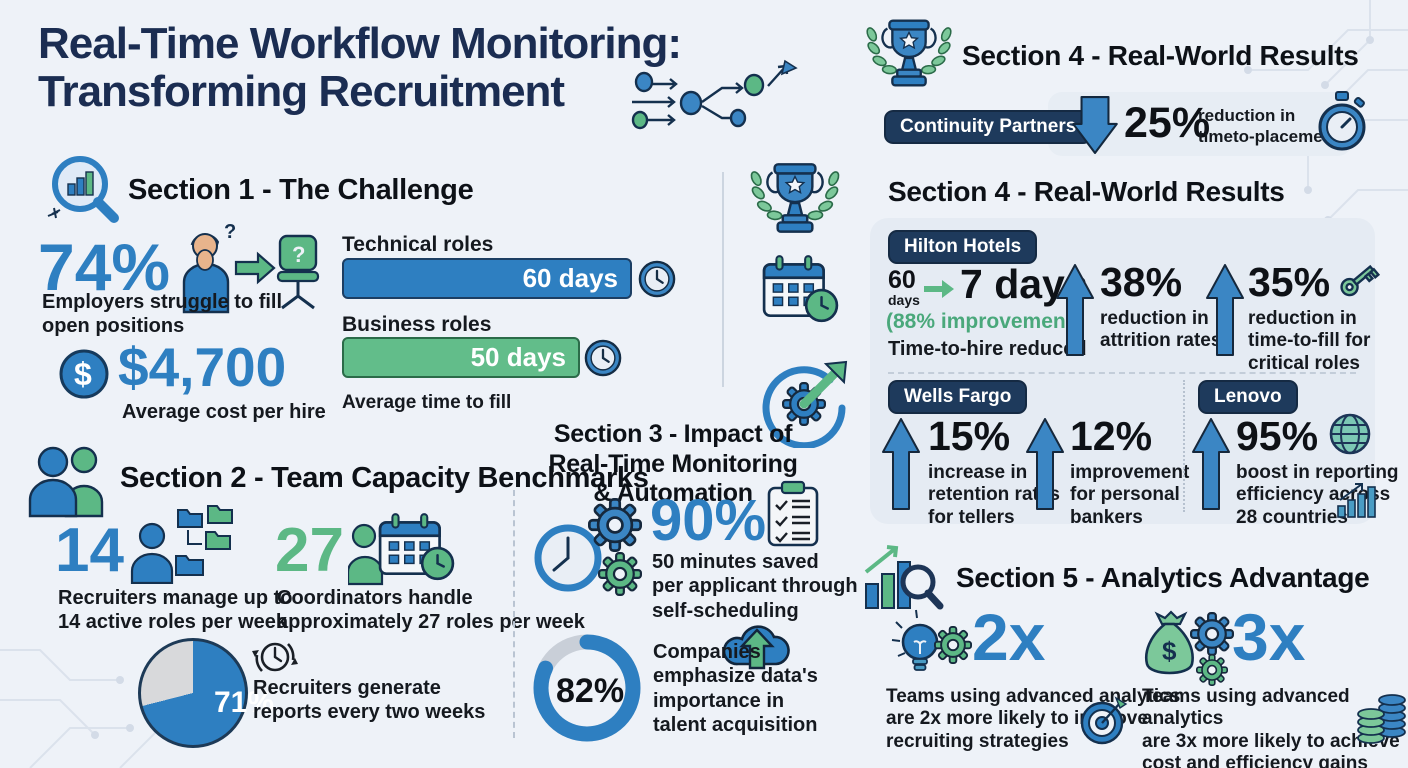 The width and height of the screenshot is (1408, 768). I want to click on donut-chart-label: 82%, so click(590, 691).